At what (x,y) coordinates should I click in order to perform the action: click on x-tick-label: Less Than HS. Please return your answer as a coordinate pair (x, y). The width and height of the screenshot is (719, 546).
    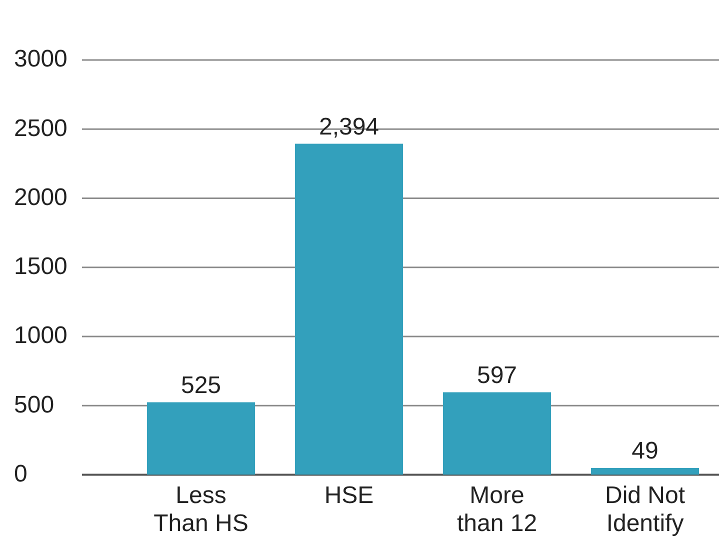
    Looking at the image, I should click on (201, 509).